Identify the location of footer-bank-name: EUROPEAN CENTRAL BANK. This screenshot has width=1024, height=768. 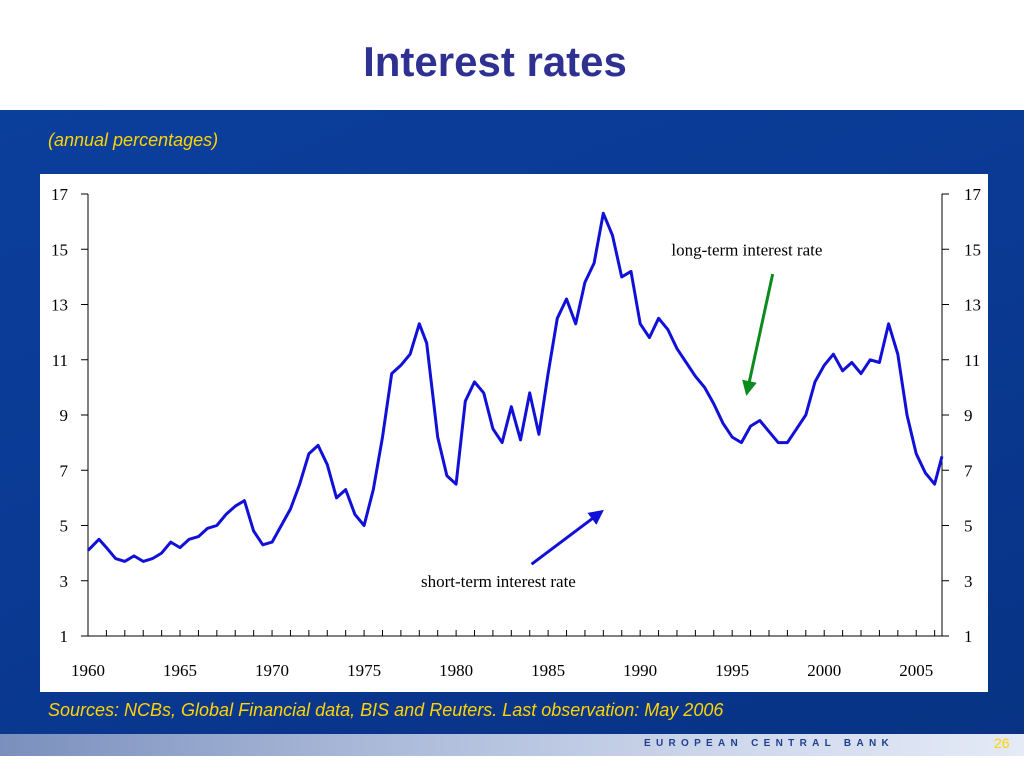
(769, 743).